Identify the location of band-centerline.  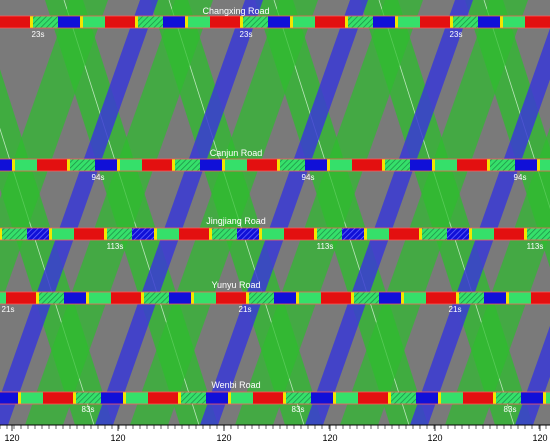
(516, 105).